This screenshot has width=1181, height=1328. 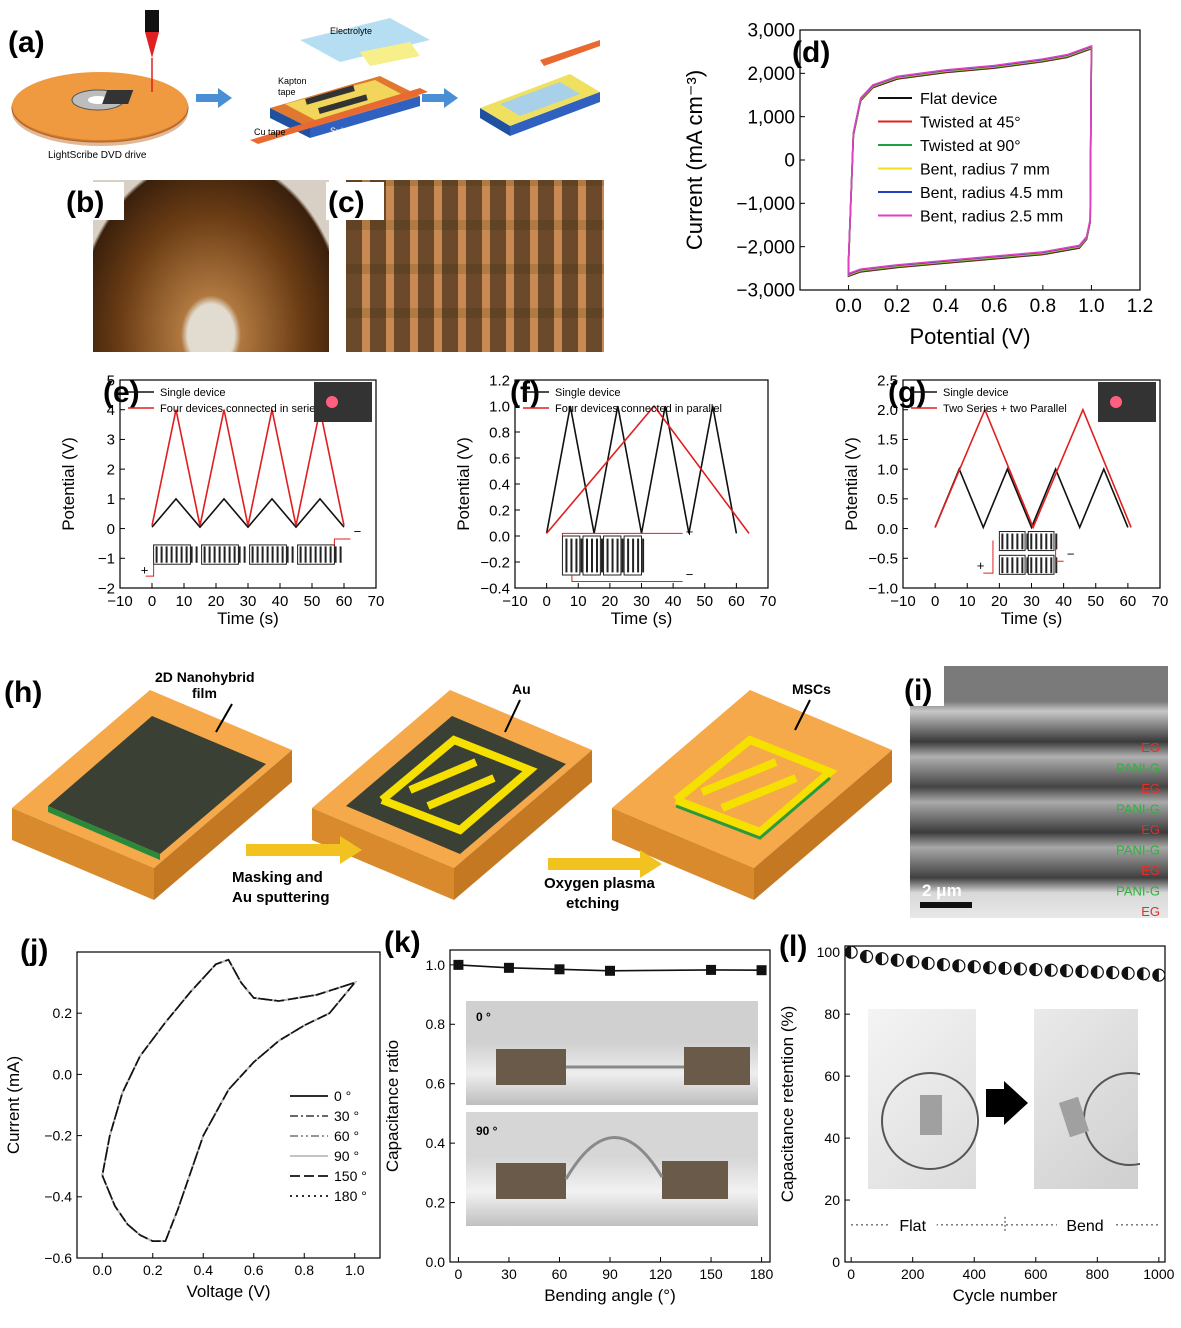 What do you see at coordinates (224, 201) in the screenshot?
I see `panel-bc-labels: (b) (c)` at bounding box center [224, 201].